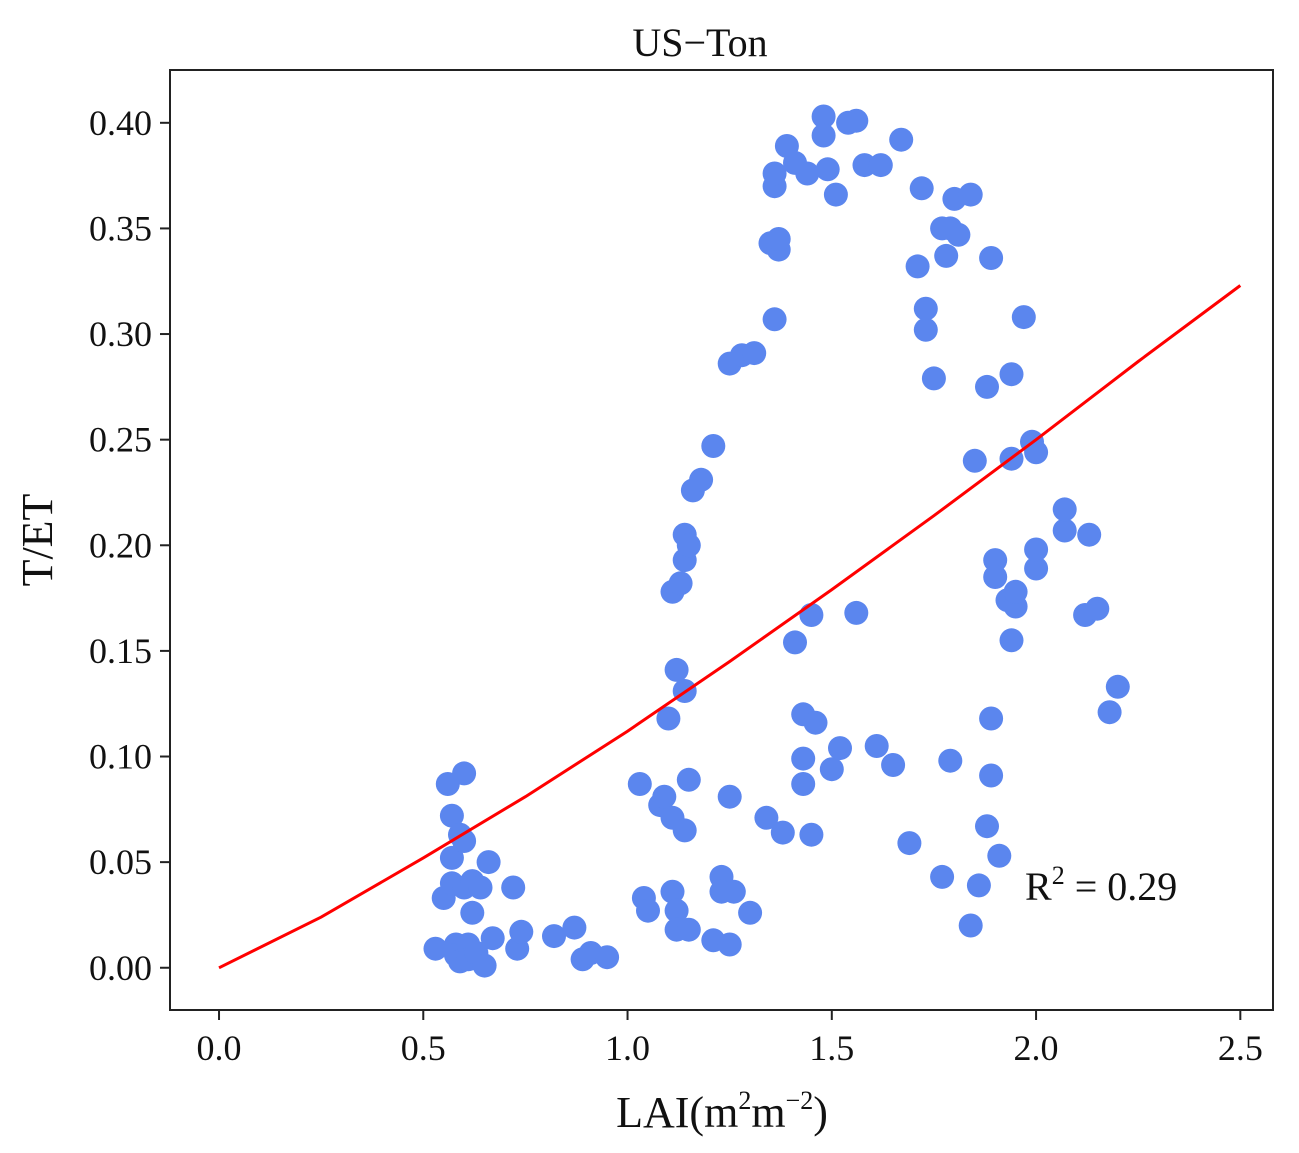 The image size is (1299, 1153). I want to click on y-tick-label: 0.20, so click(120, 545).